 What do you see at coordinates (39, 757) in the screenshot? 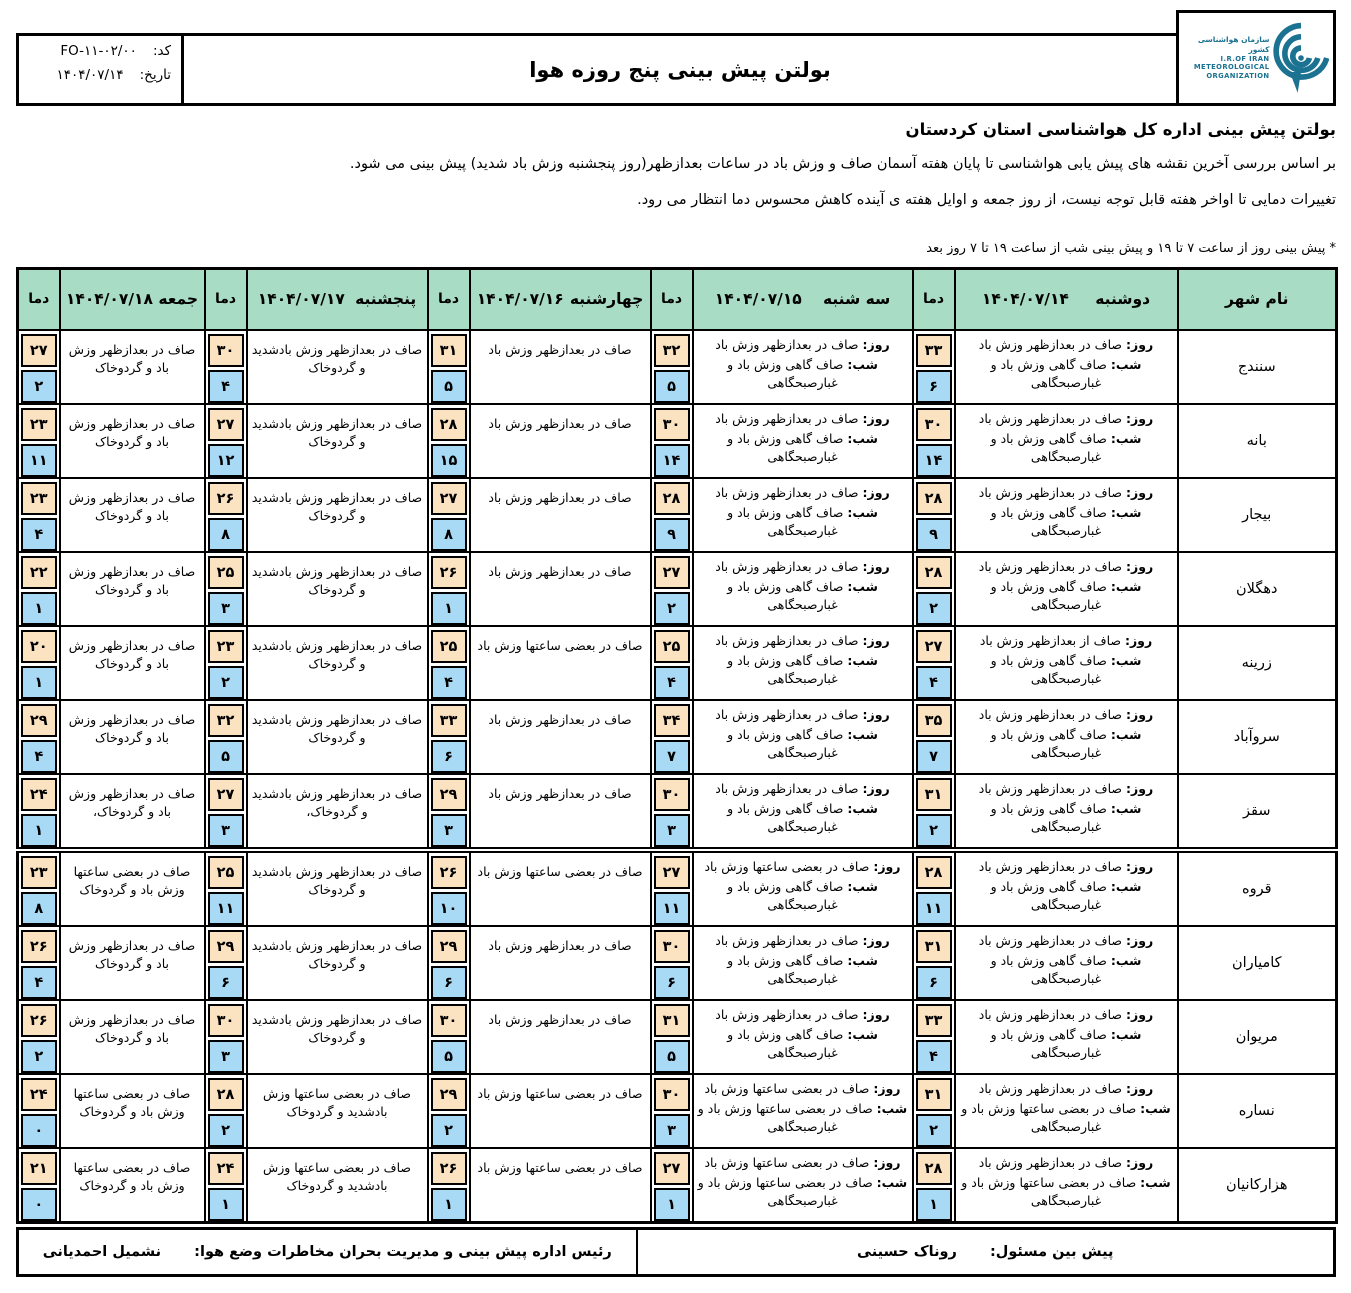
I see `min-temp-value: ۴` at bounding box center [39, 757].